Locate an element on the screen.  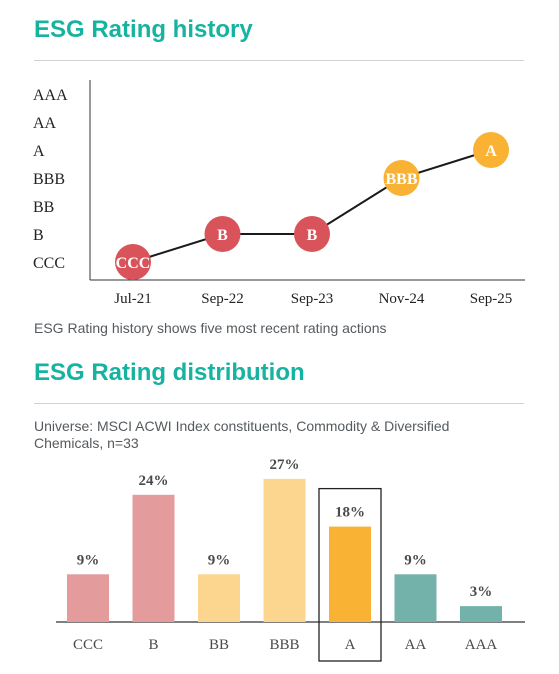
rating-point-label-sep-23: B is located at coordinates (312, 235).